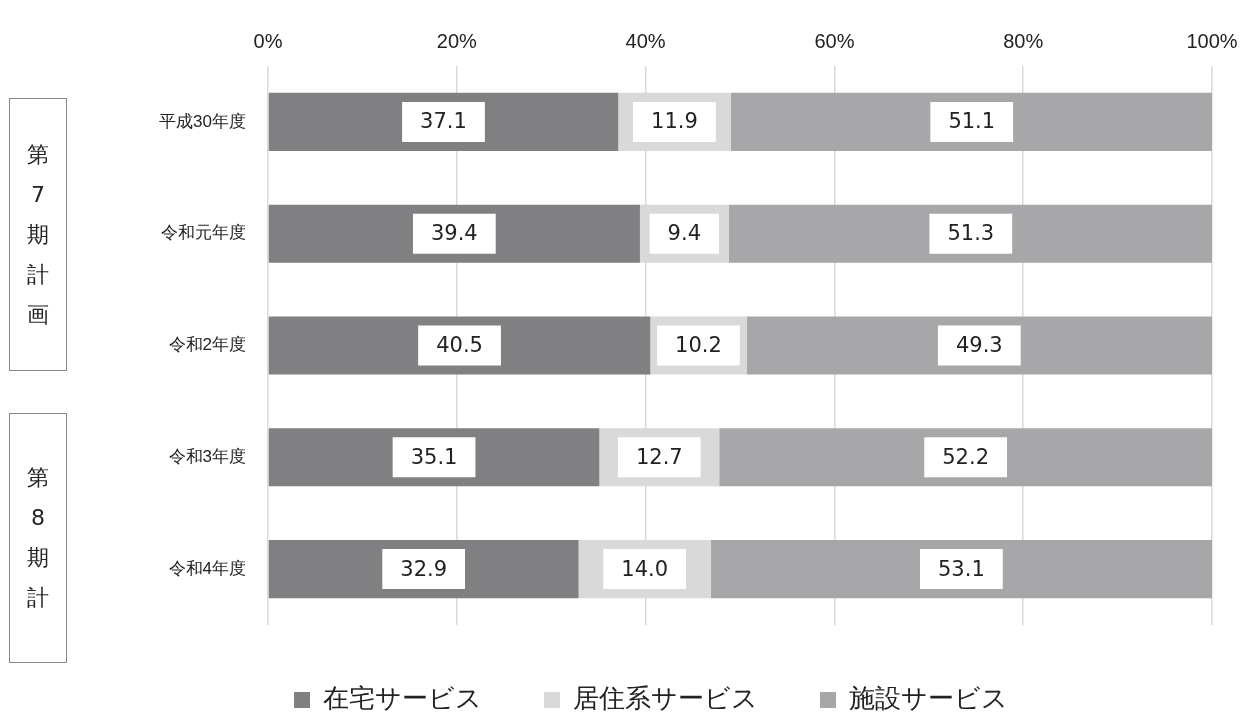  What do you see at coordinates (659, 456) in the screenshot?
I see `data-label: 12.7` at bounding box center [659, 456].